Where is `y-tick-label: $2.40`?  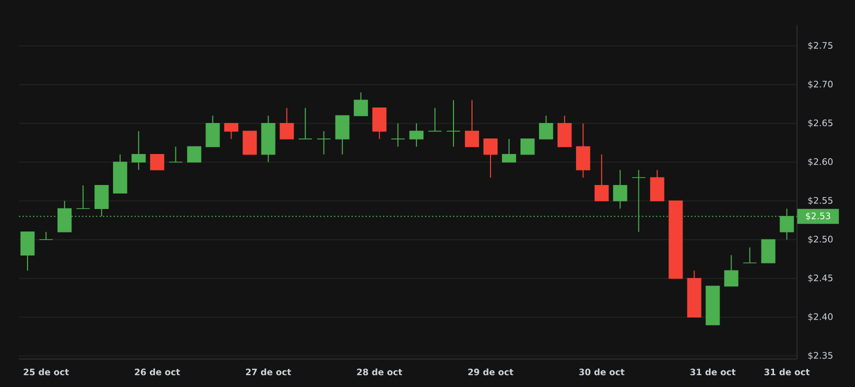
y-tick-label: $2.40 is located at coordinates (820, 317).